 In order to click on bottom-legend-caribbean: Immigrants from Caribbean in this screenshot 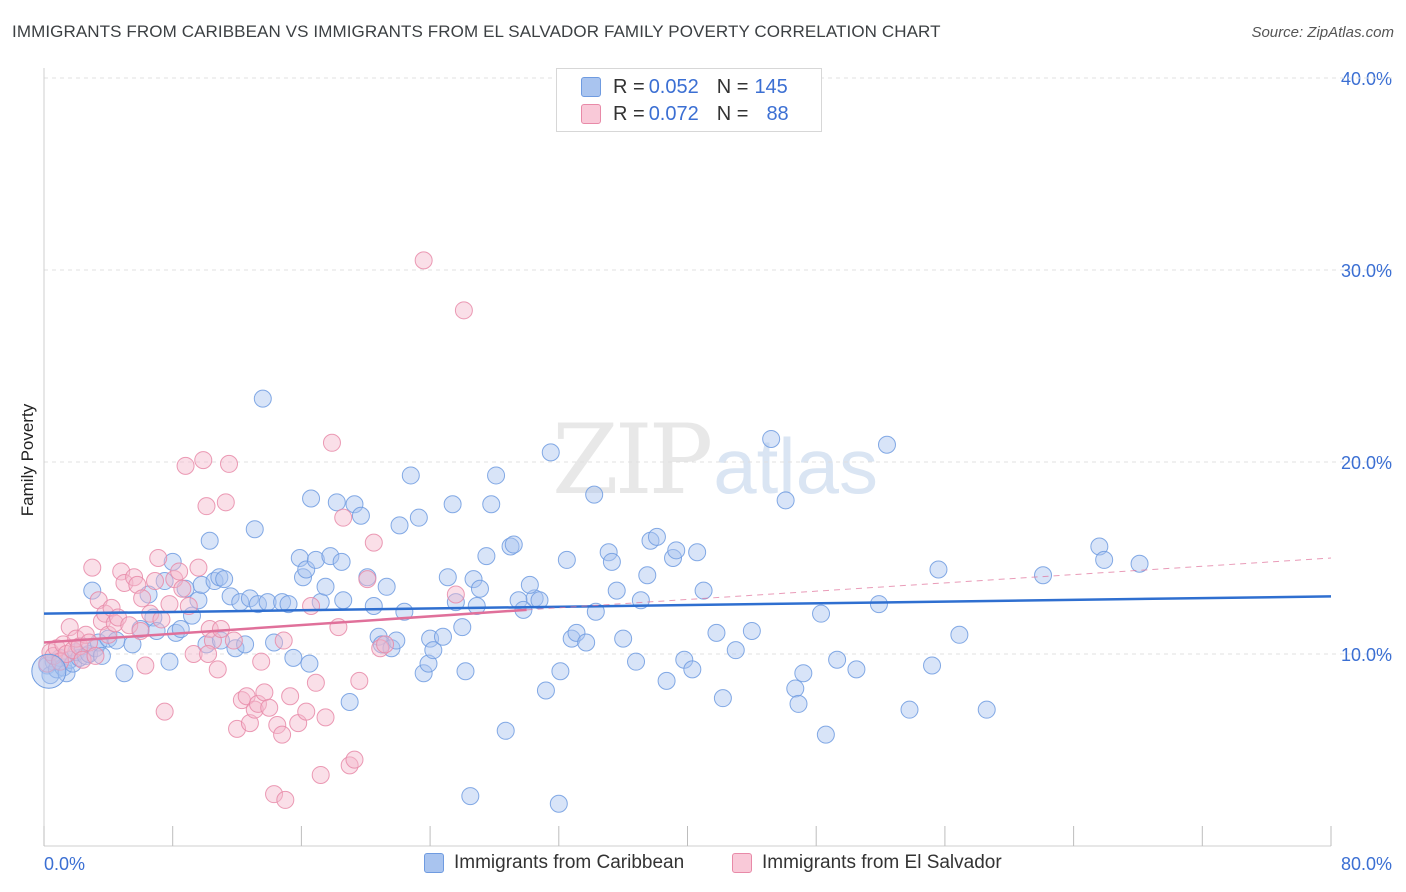, I will do `click(554, 863)`.